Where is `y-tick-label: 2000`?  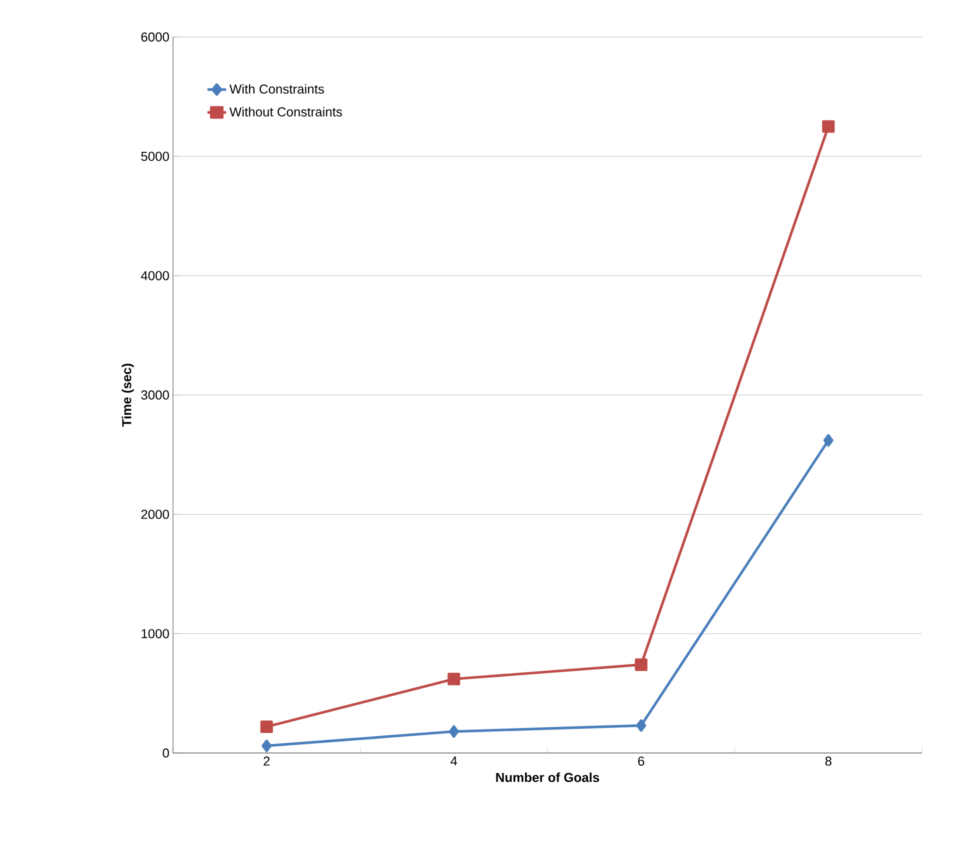 y-tick-label: 2000 is located at coordinates (155, 514).